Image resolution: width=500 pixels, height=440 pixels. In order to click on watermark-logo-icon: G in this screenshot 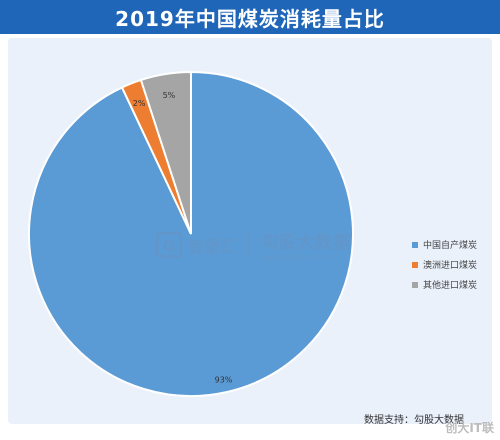, I will do `click(169, 245)`.